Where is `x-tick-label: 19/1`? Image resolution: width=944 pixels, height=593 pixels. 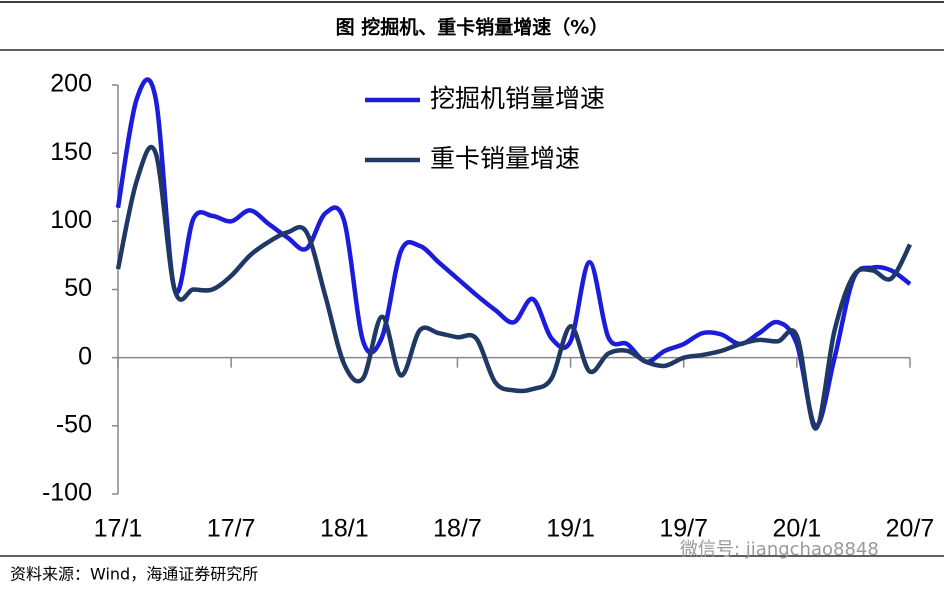
x-tick-label: 19/1 is located at coordinates (570, 529).